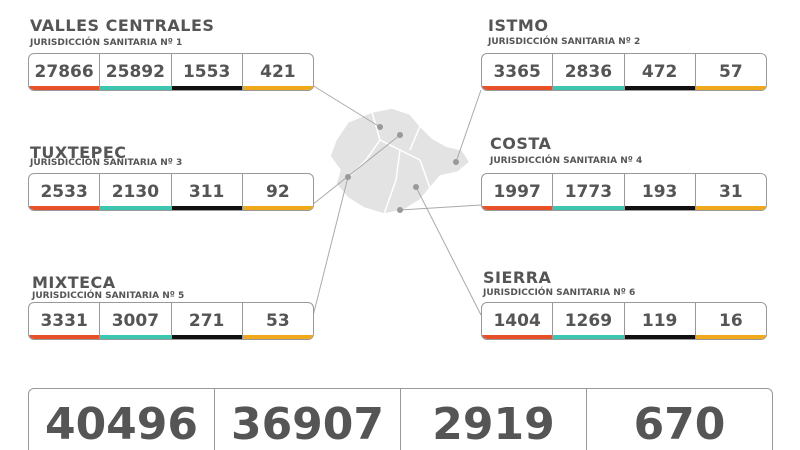 Image resolution: width=800 pixels, height=450 pixels. I want to click on value-cell: 36907, so click(308, 419).